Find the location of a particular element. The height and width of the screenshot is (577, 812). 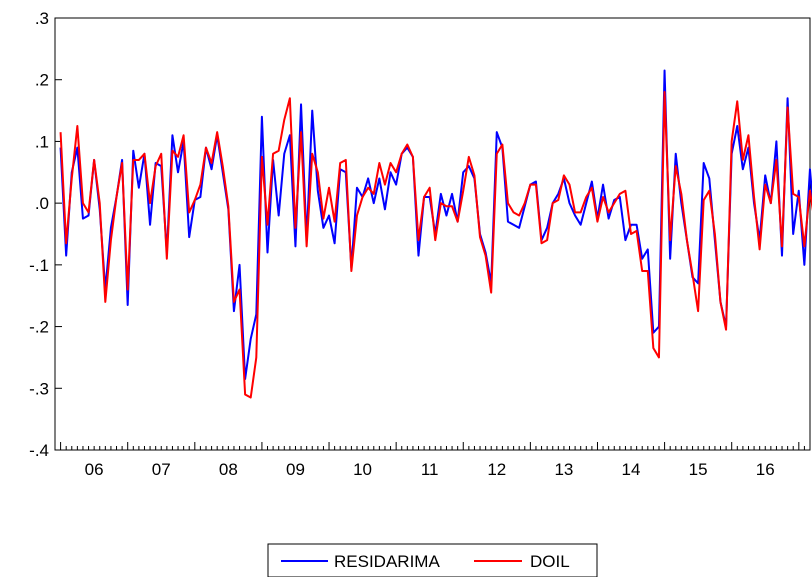

legend-label-doil: DOIL is located at coordinates (550, 561).